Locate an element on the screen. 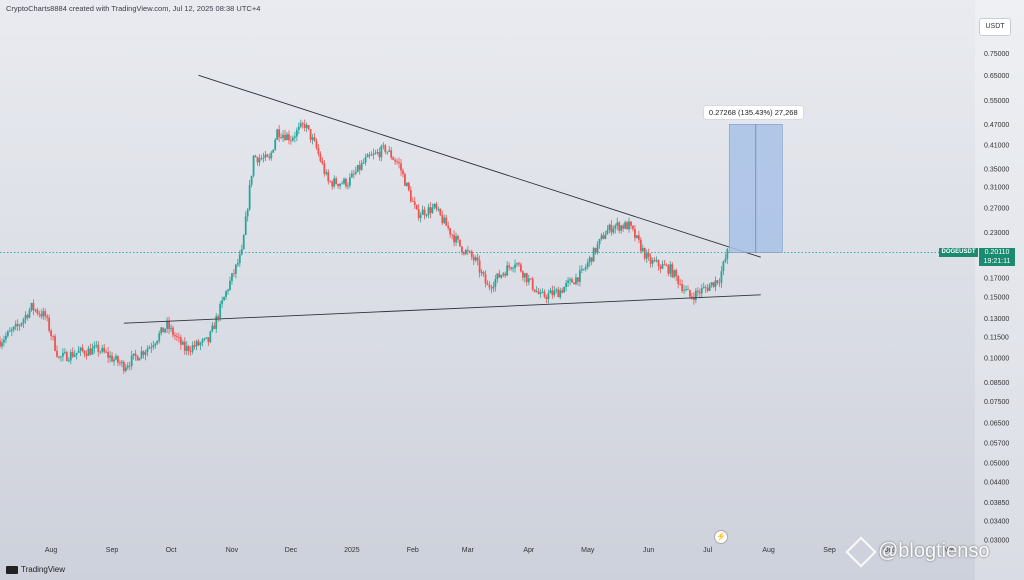  y-tick-label: 0.27000 is located at coordinates (996, 209).